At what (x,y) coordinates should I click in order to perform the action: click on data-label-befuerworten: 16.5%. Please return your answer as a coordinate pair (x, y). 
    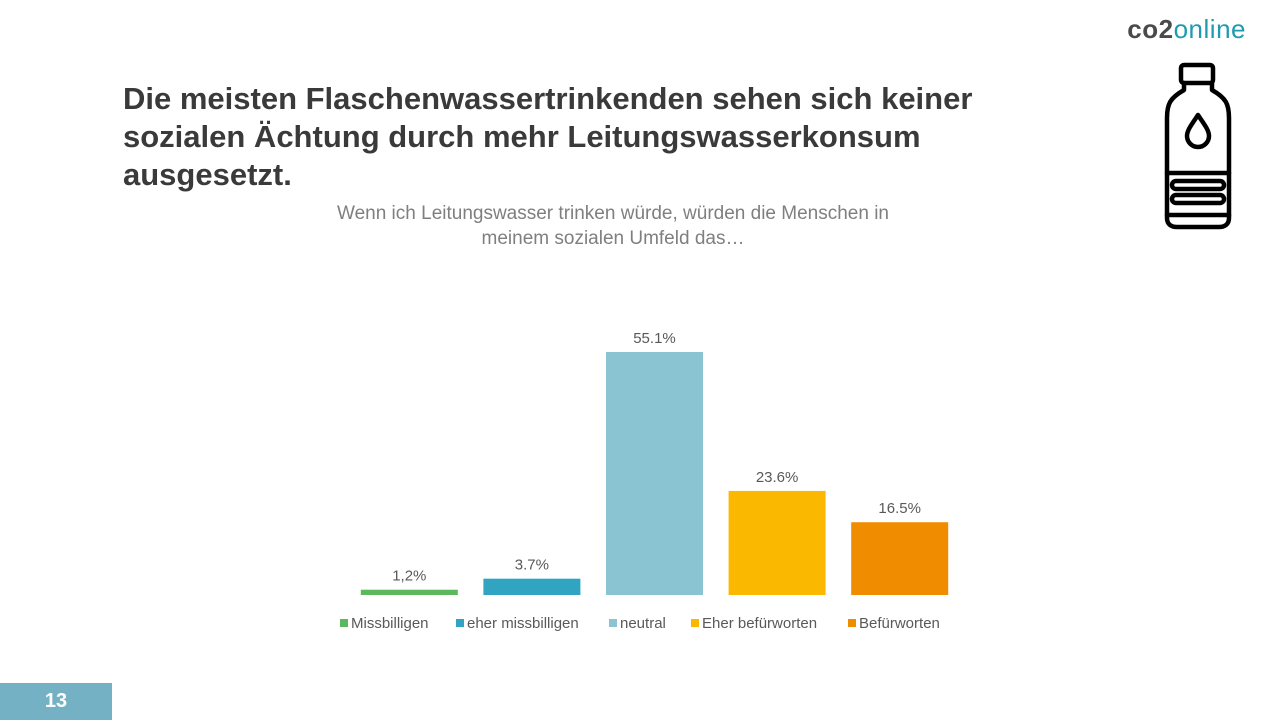
    Looking at the image, I should click on (899, 508).